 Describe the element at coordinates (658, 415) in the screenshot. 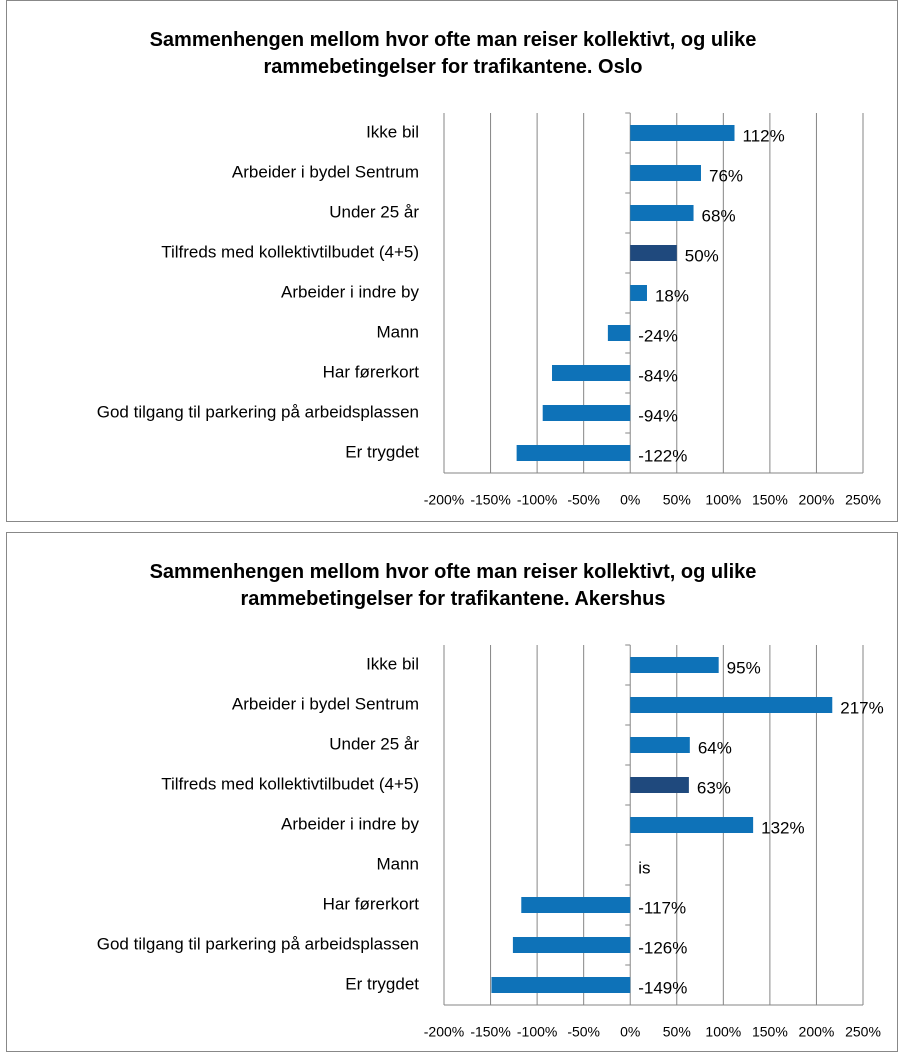

I see `value-label: -94%` at that location.